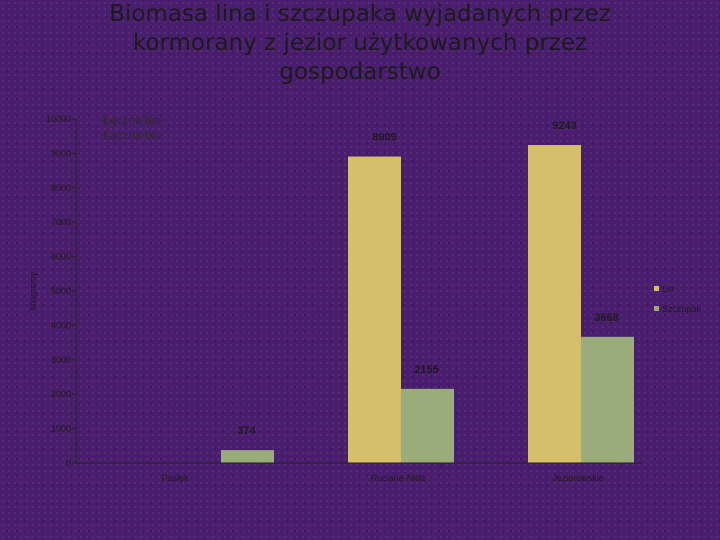 Image resolution: width=720 pixels, height=540 pixels. Describe the element at coordinates (61, 325) in the screenshot. I see `y-tick-label: 4000` at that location.